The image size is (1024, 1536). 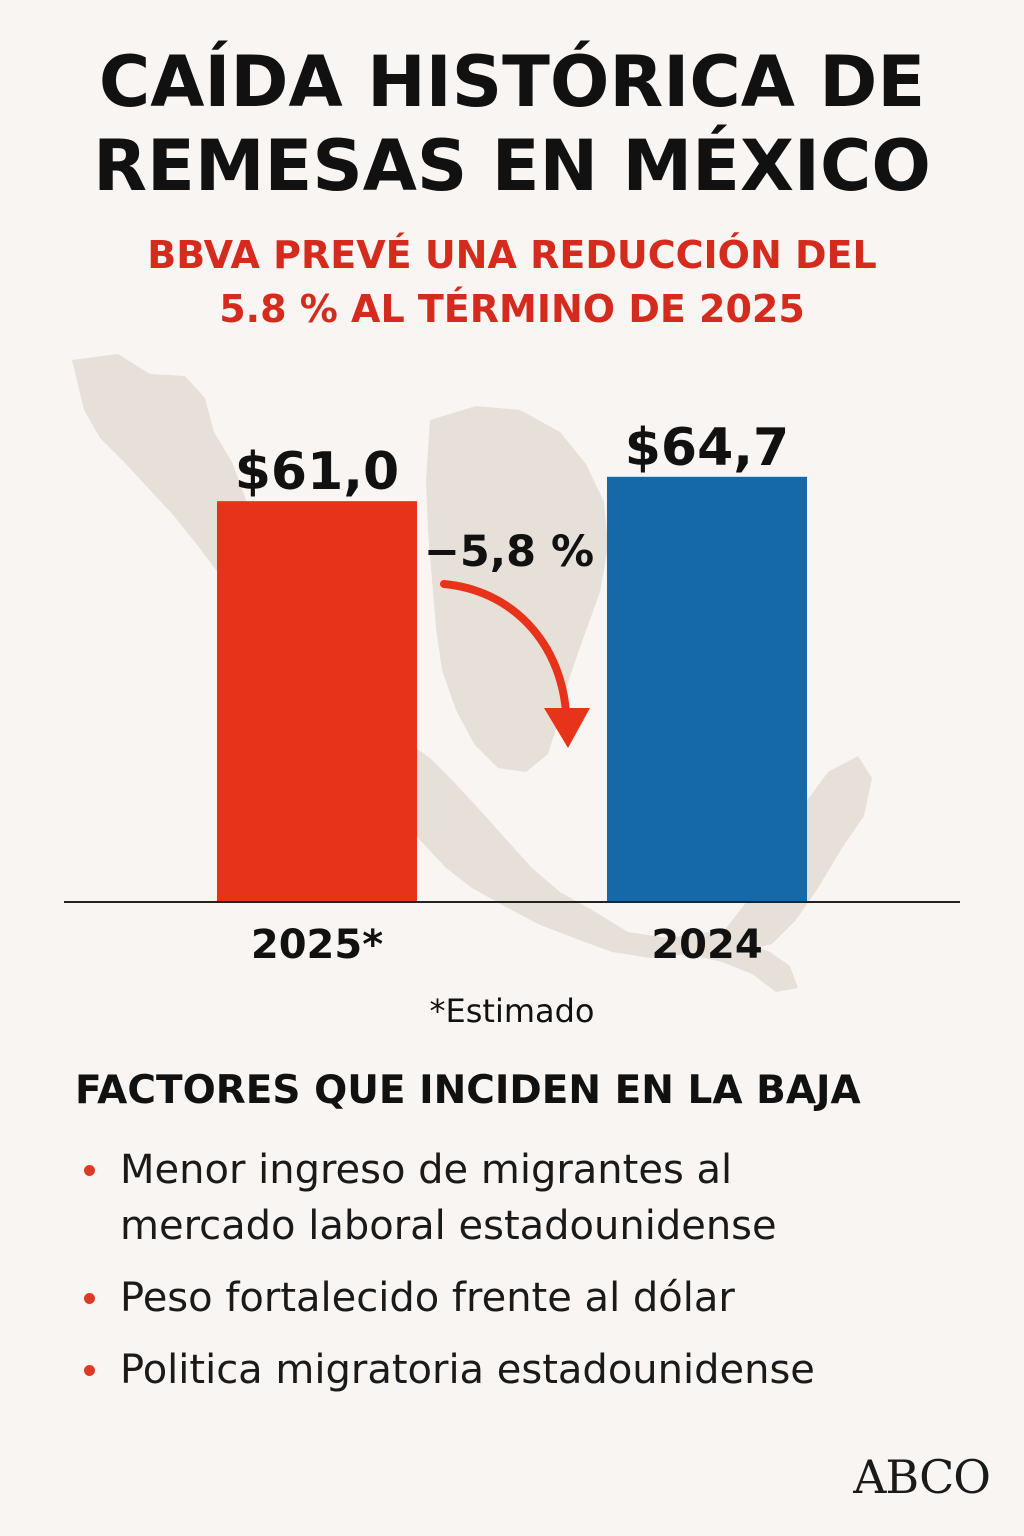 What do you see at coordinates (706, 945) in the screenshot?
I see `x-tick-label: 2024` at bounding box center [706, 945].